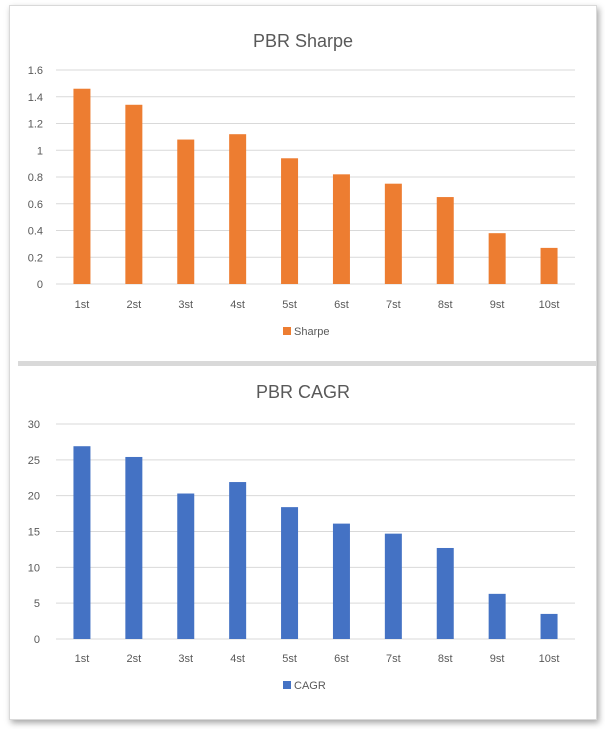 The width and height of the screenshot is (605, 729). I want to click on y-tick-label: 0.6, so click(35, 205).